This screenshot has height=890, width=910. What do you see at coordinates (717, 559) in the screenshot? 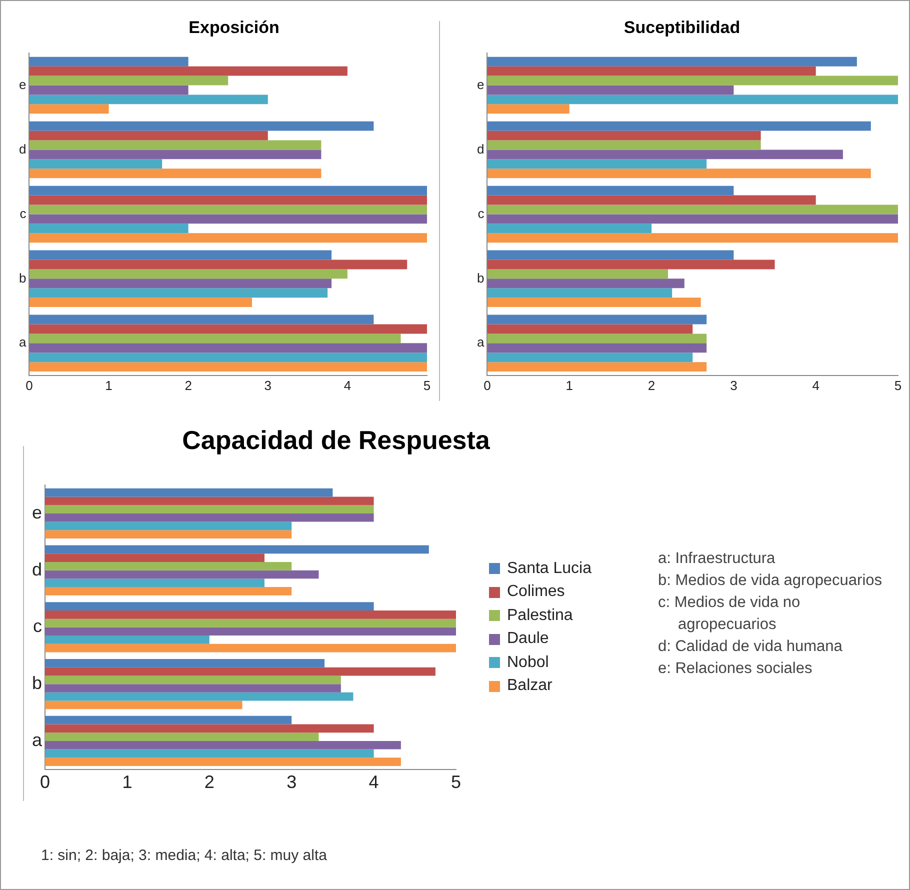
I see `text: a: Infraestructura` at bounding box center [717, 559].